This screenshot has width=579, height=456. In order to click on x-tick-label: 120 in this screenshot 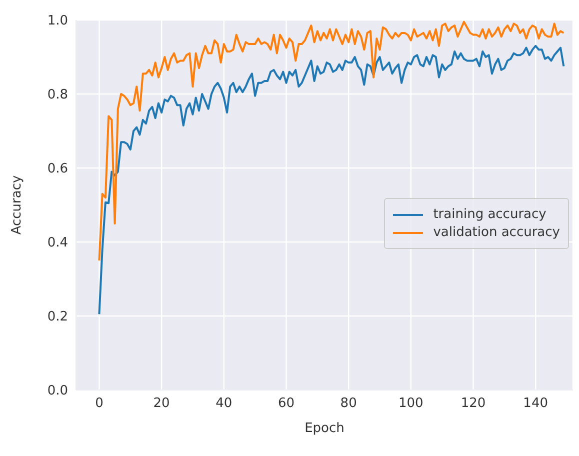, I will do `click(473, 404)`.